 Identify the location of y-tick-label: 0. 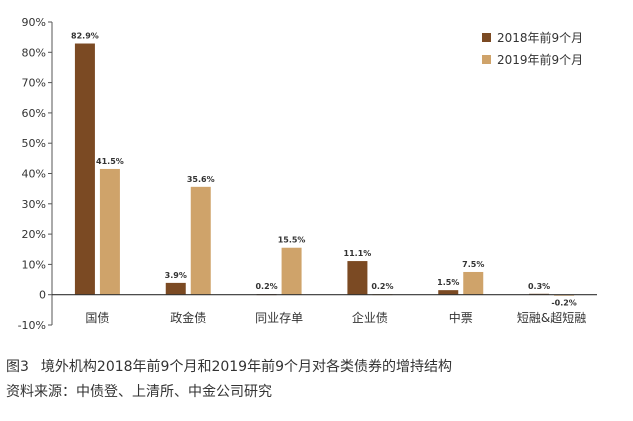
(42, 295).